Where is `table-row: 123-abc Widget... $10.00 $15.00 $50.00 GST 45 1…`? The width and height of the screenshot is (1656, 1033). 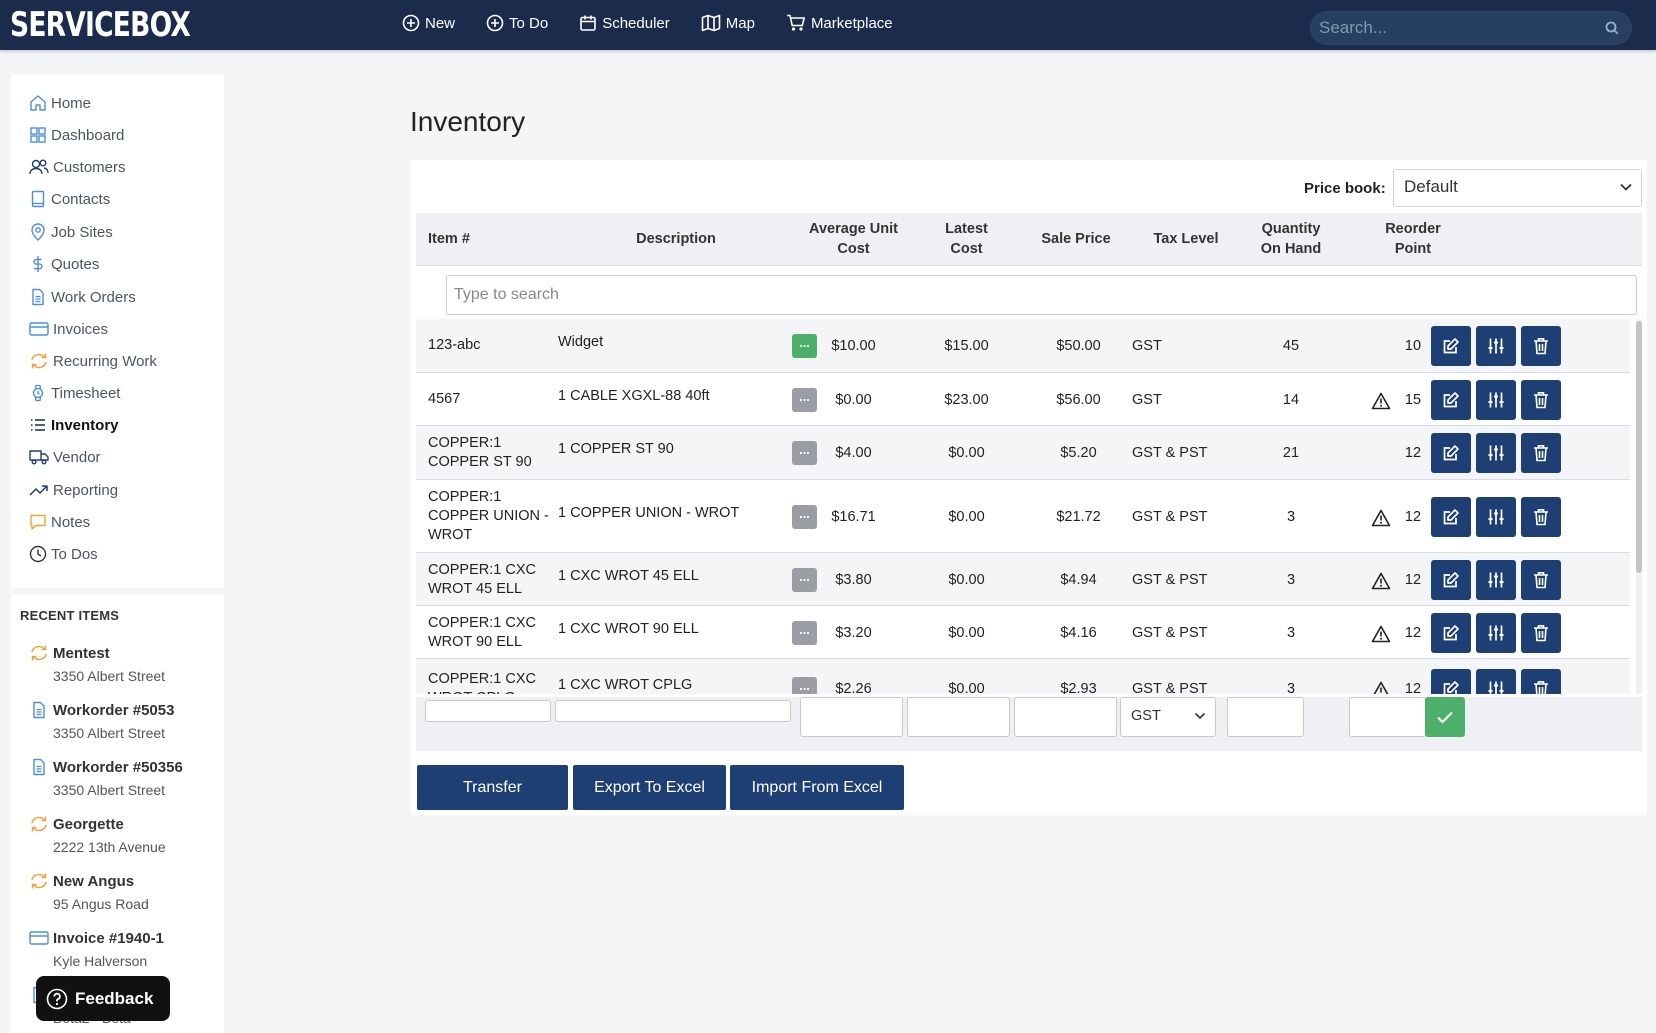
table-row: 123-abc Widget... $10.00 $15.00 $50.00 GST 45 1… is located at coordinates (1023, 346).